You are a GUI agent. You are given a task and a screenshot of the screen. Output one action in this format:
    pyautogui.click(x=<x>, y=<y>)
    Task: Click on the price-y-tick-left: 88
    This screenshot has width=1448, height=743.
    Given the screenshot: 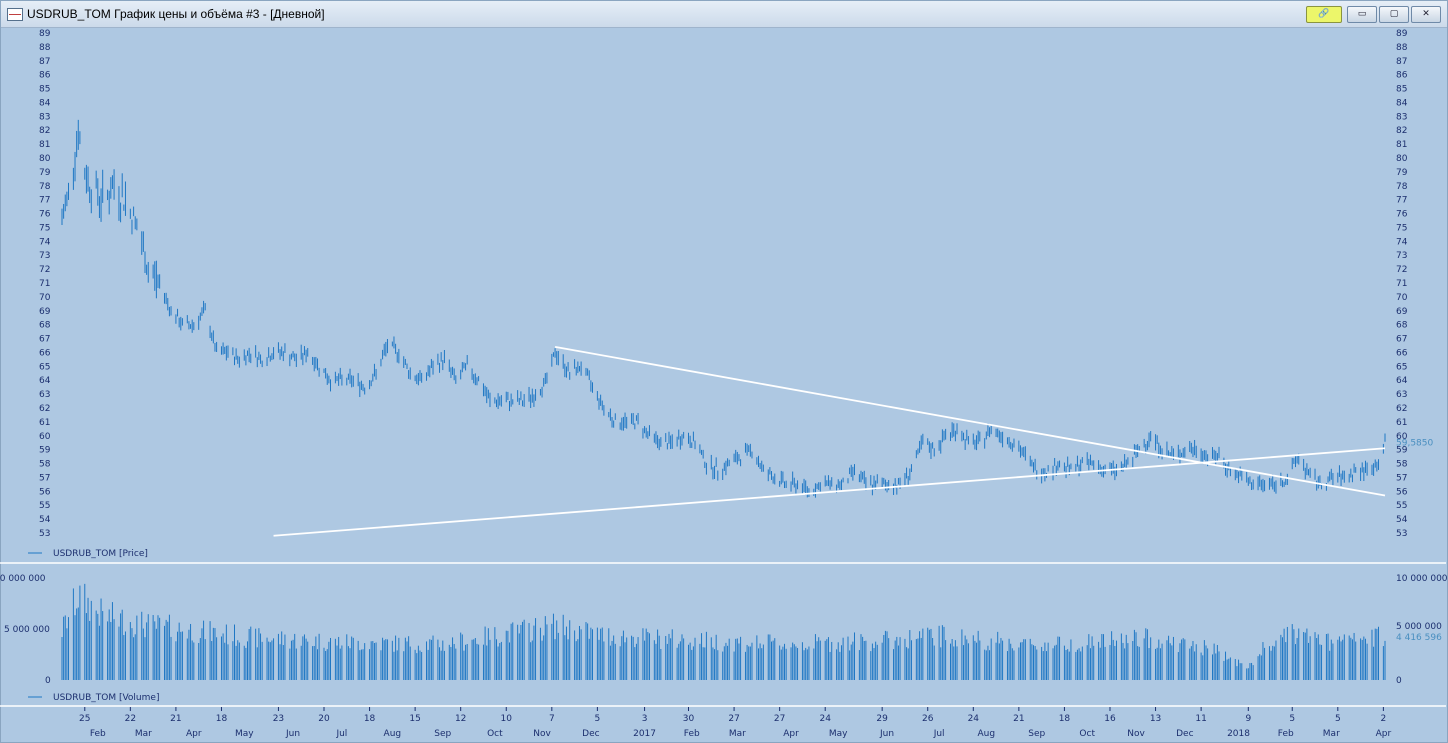 What is the action you would take?
    pyautogui.click(x=45, y=48)
    